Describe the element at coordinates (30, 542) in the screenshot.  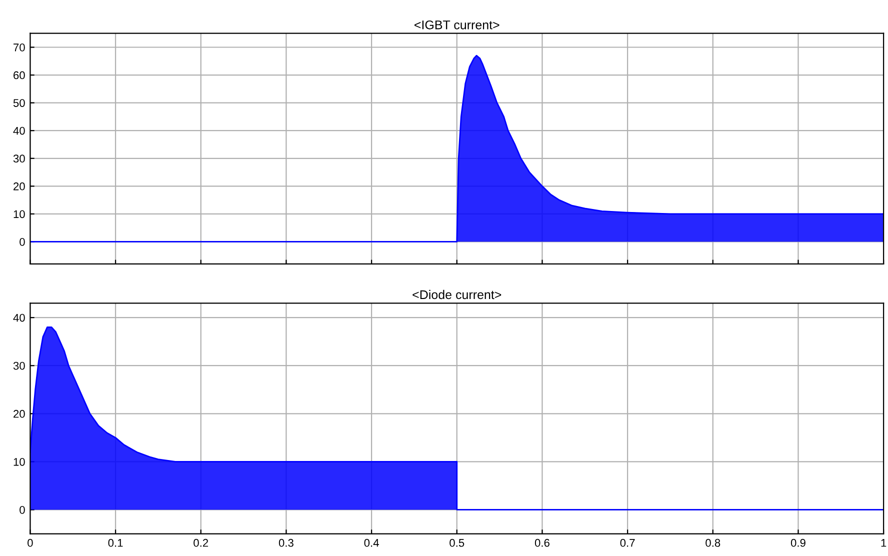
I see `x-tick-label: 0` at that location.